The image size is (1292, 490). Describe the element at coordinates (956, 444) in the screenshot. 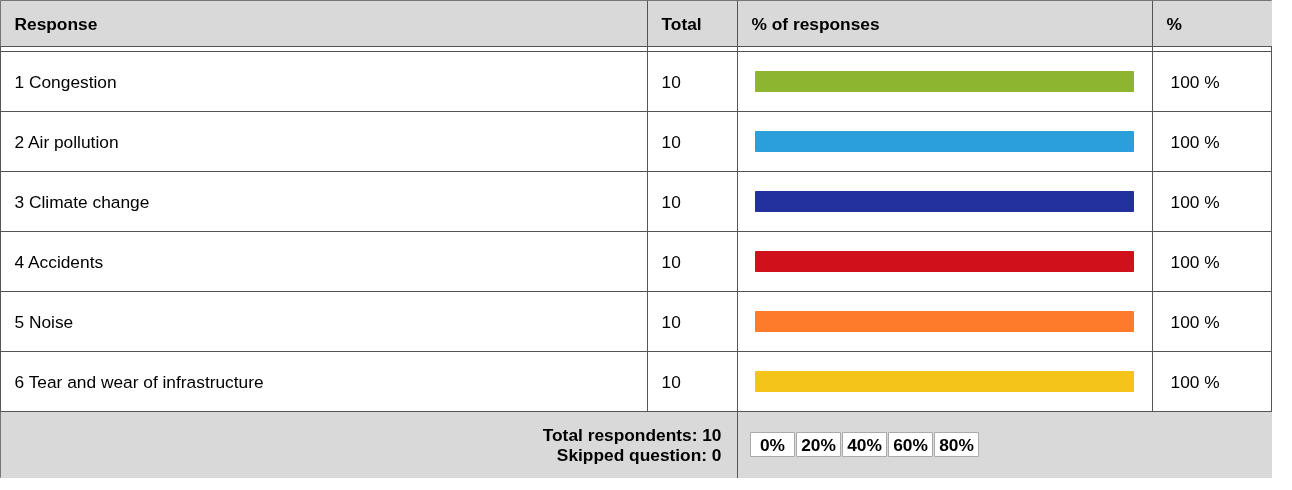

I see `text: 80%` at that location.